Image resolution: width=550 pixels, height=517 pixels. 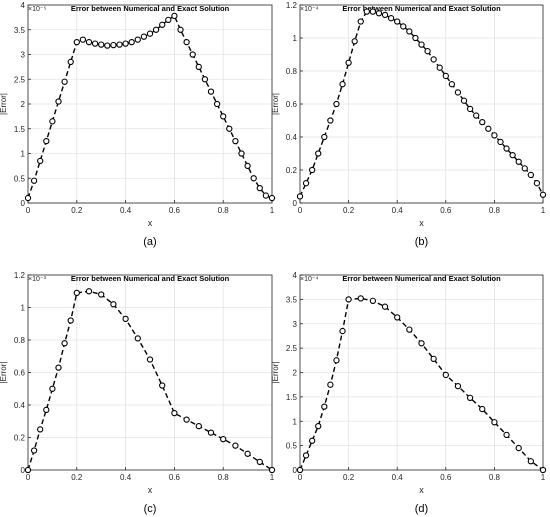 I want to click on y-tick-label: 2, so click(x=23, y=104).